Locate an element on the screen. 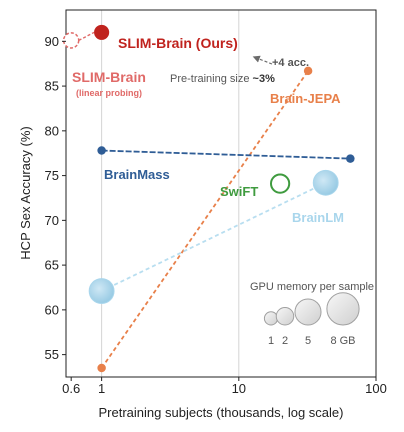 This screenshot has height=432, width=404. y-tick-label: 65 is located at coordinates (52, 265).